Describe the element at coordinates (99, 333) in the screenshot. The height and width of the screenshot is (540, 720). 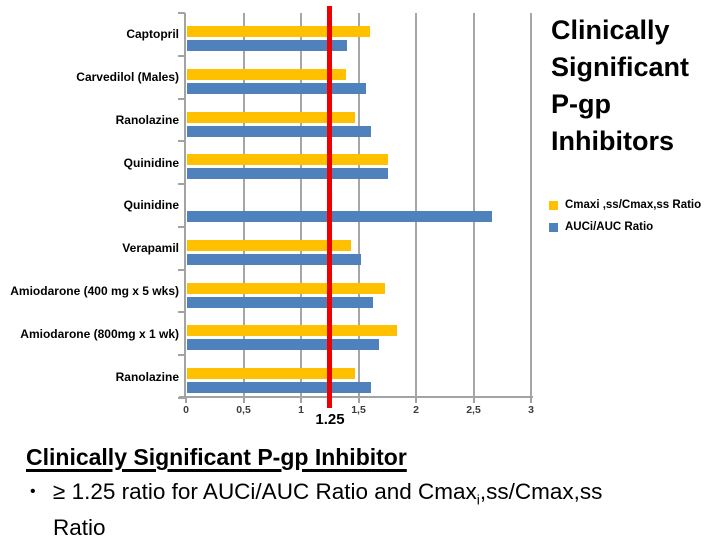
I see `category-label: Amiodarone (800mg x 1 wk)` at that location.